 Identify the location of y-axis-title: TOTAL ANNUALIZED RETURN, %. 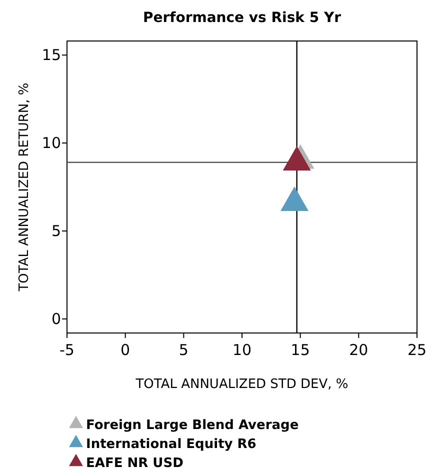
(24, 187).